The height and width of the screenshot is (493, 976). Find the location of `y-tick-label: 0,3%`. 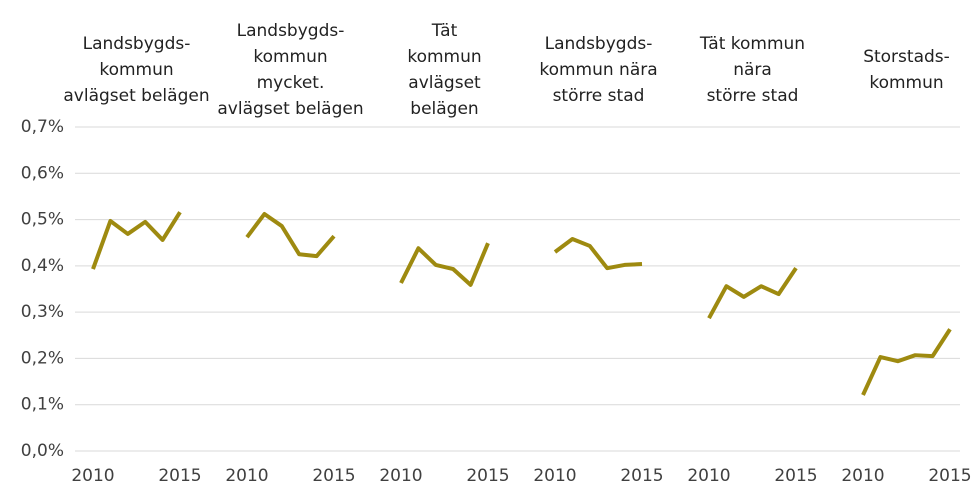

y-tick-label: 0,3% is located at coordinates (42, 312).